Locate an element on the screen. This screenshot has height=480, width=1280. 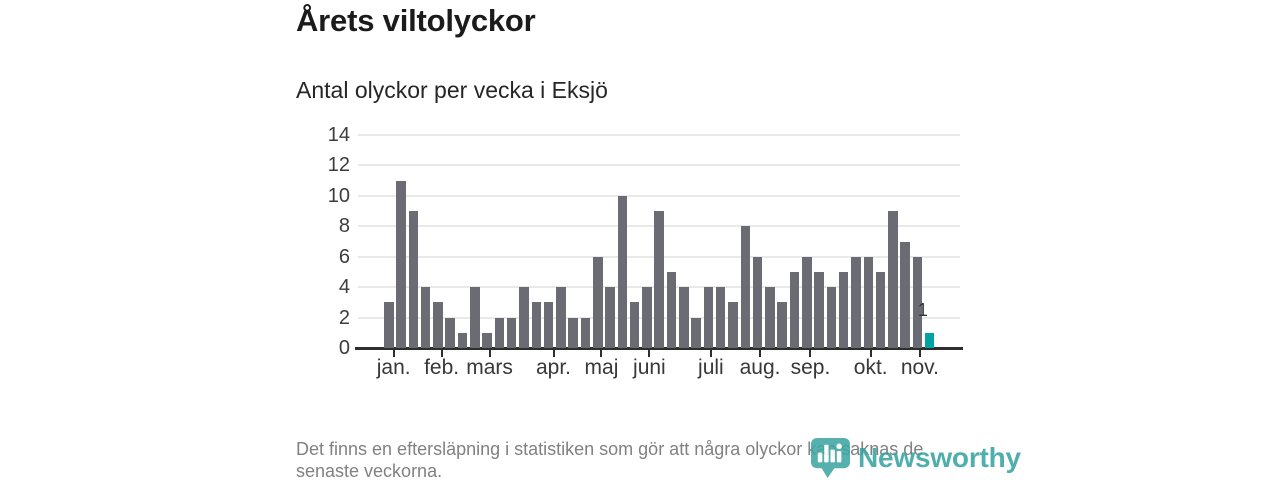
y-axis-label: 14 is located at coordinates (338, 135).